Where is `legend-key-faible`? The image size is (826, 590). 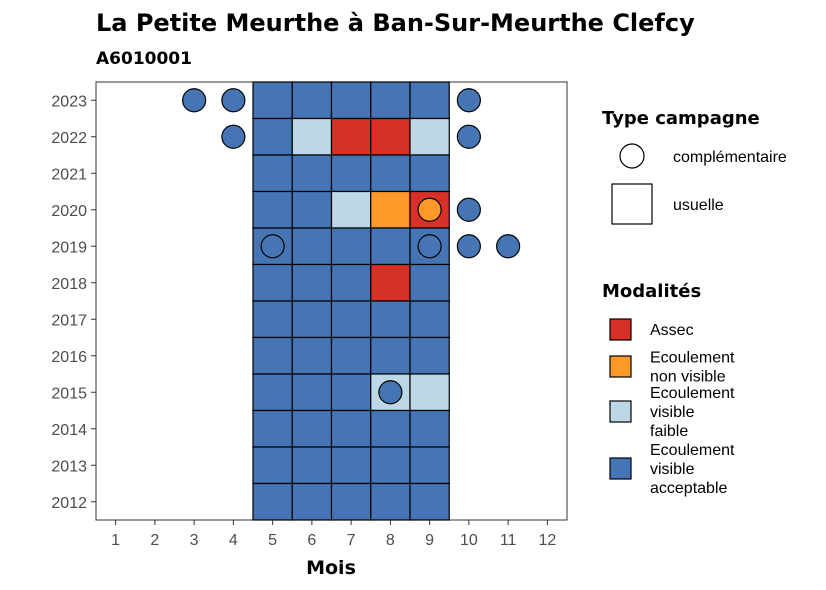
legend-key-faible is located at coordinates (620, 411).